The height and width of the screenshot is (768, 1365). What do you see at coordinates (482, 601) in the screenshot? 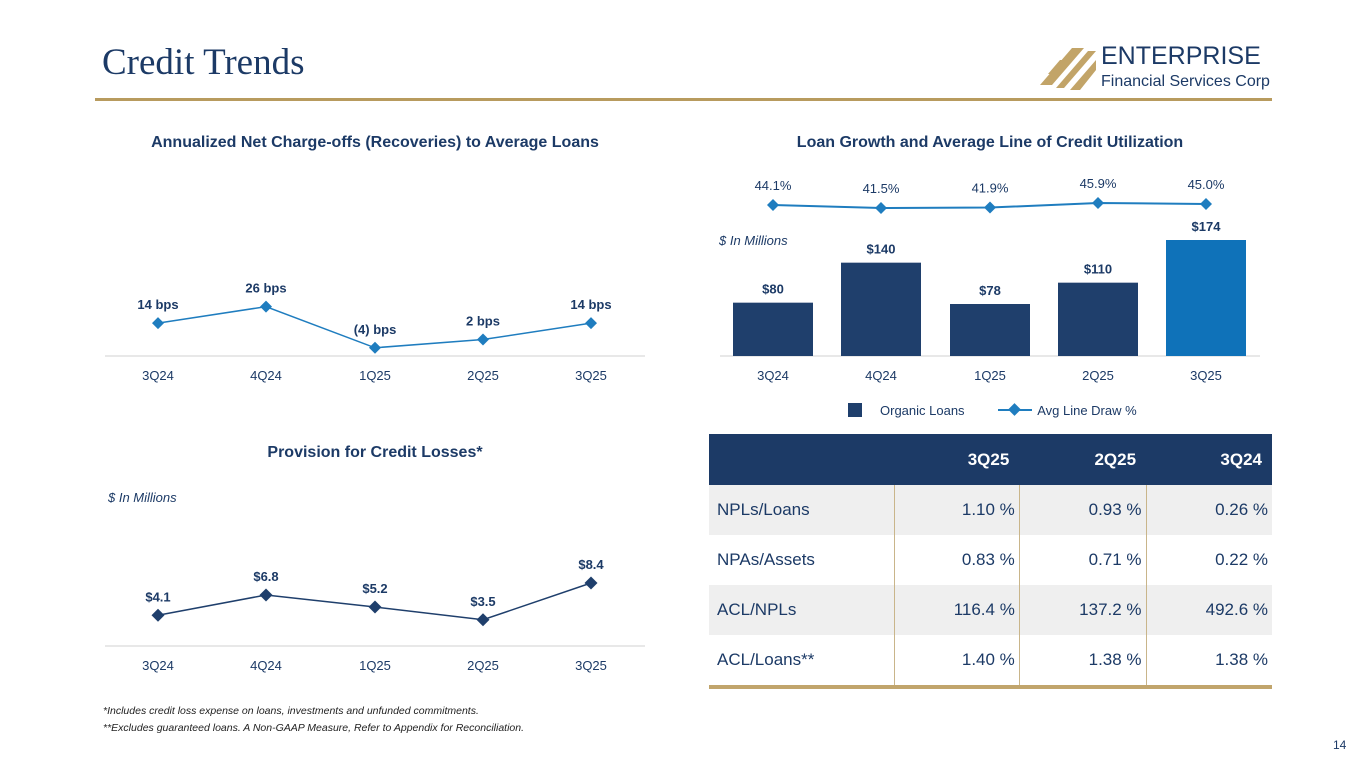
I see `provision-data-label: $3.5` at bounding box center [482, 601].